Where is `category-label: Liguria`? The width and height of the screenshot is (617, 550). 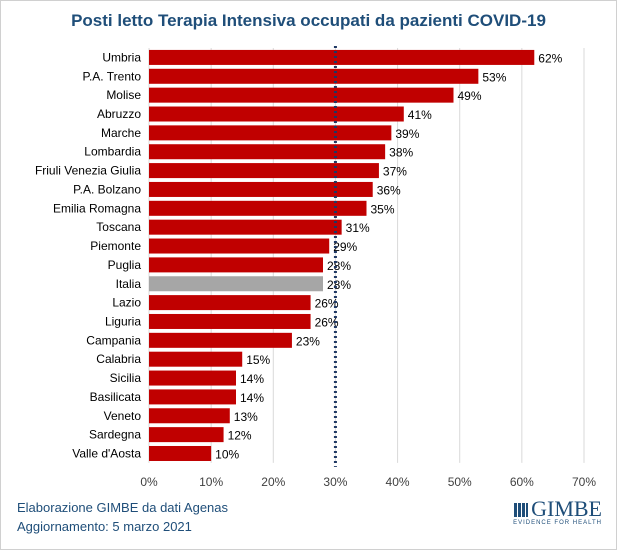
category-label: Liguria is located at coordinates (123, 321).